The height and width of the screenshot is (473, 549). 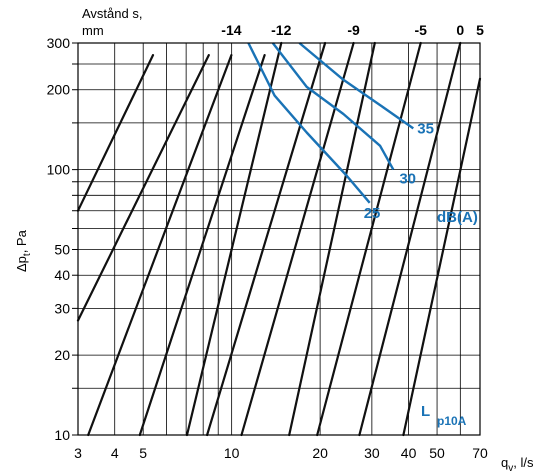 I want to click on noise-unit-label: dB(A), so click(x=457, y=217).